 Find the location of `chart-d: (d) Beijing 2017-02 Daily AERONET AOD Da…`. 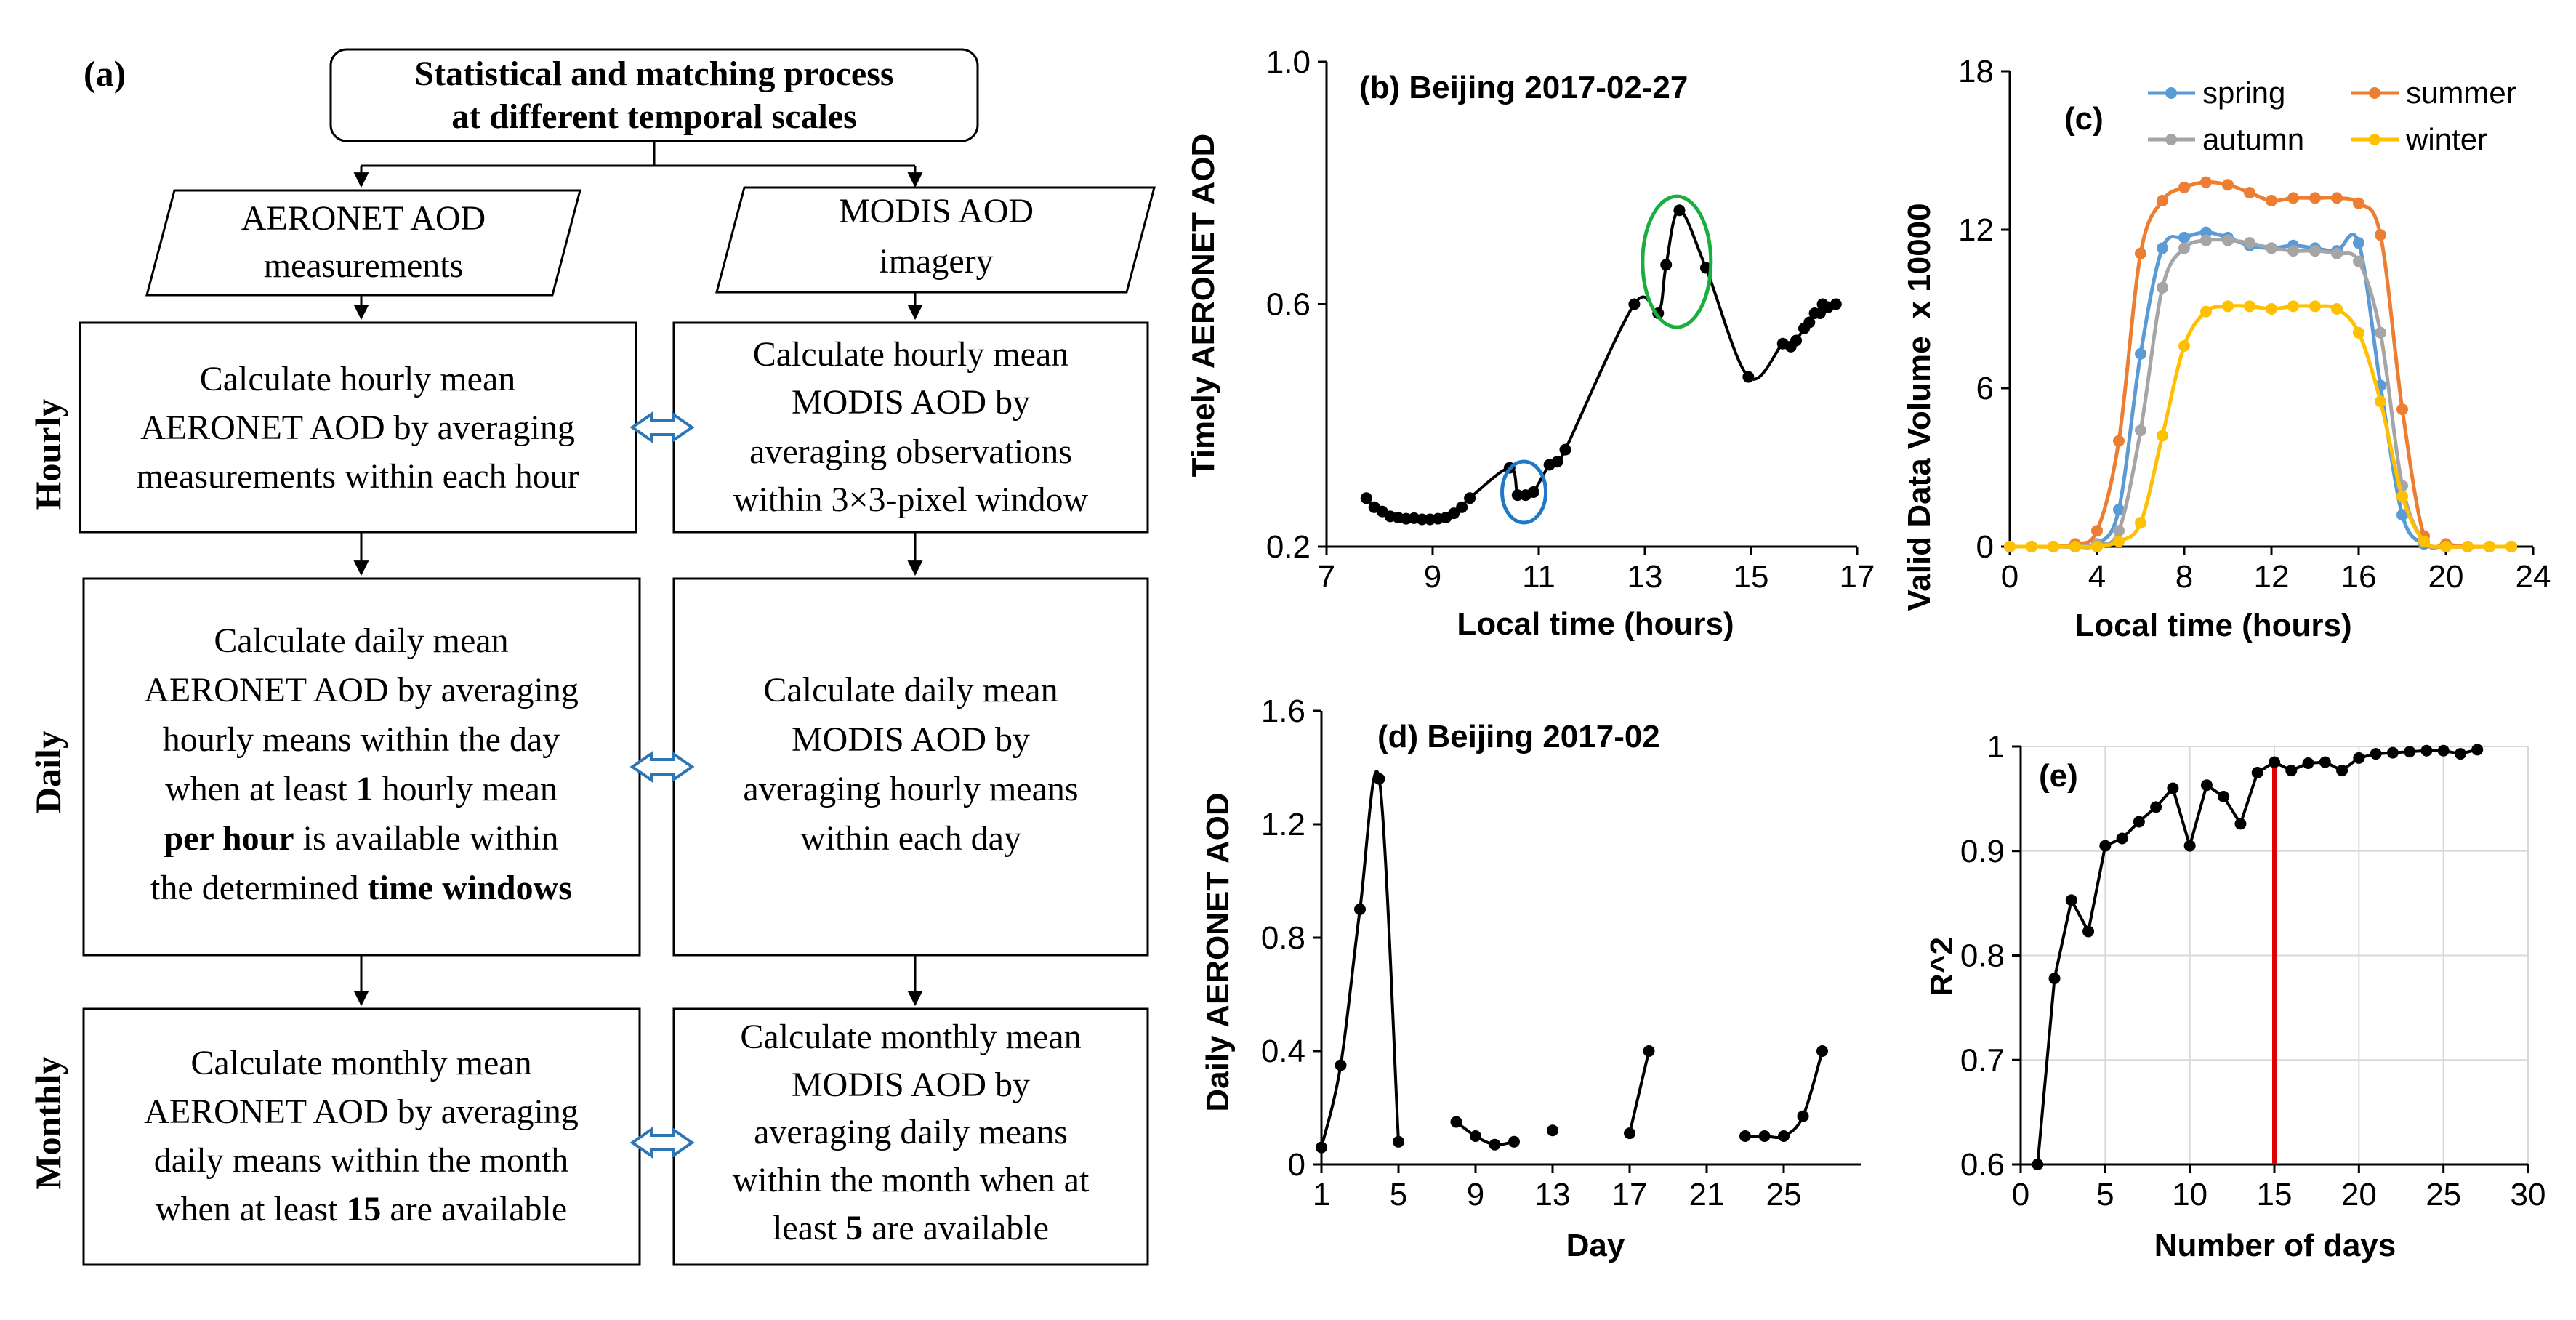

chart-d: (d) Beijing 2017-02 Daily AERONET AOD Da… is located at coordinates (1530, 978).